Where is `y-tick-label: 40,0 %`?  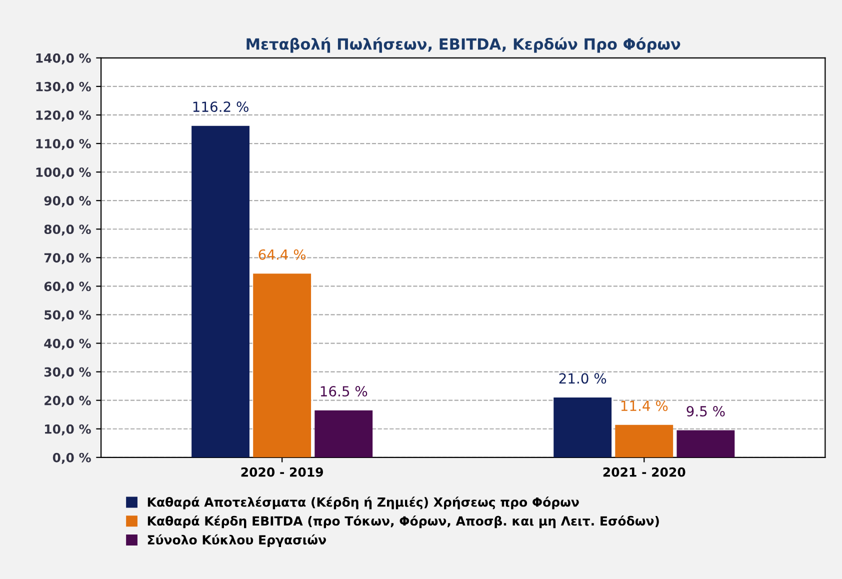
y-tick-label: 40,0 % is located at coordinates (67, 344).